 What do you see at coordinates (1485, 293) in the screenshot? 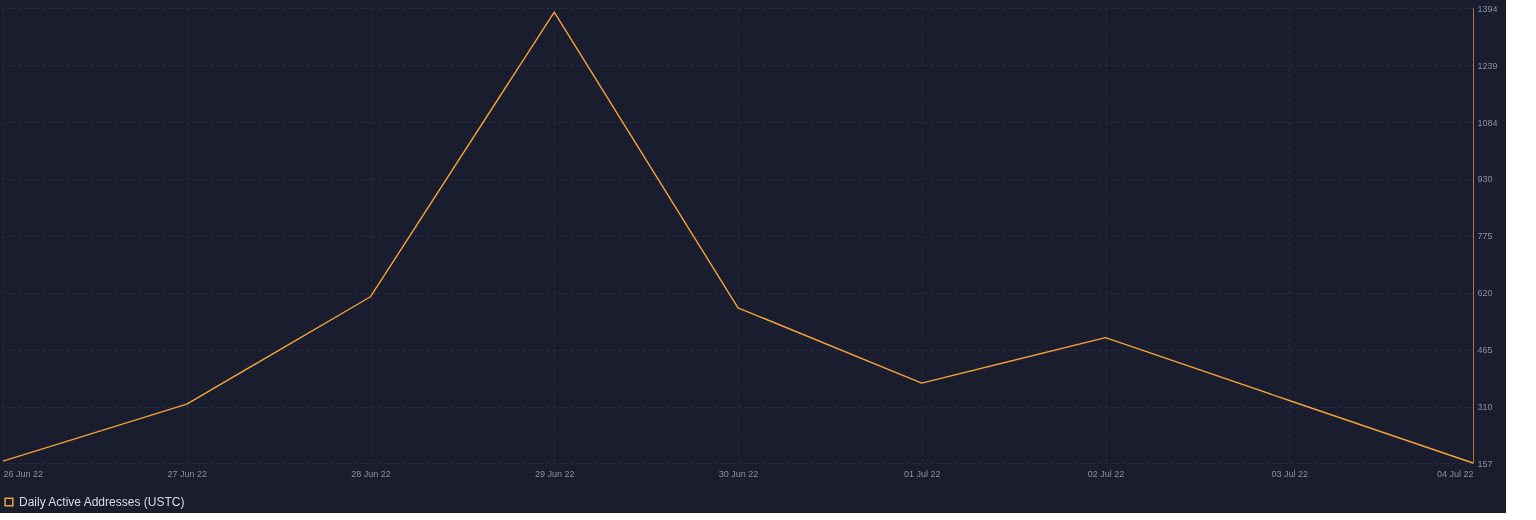
I see `y-tick-label: 620` at bounding box center [1485, 293].